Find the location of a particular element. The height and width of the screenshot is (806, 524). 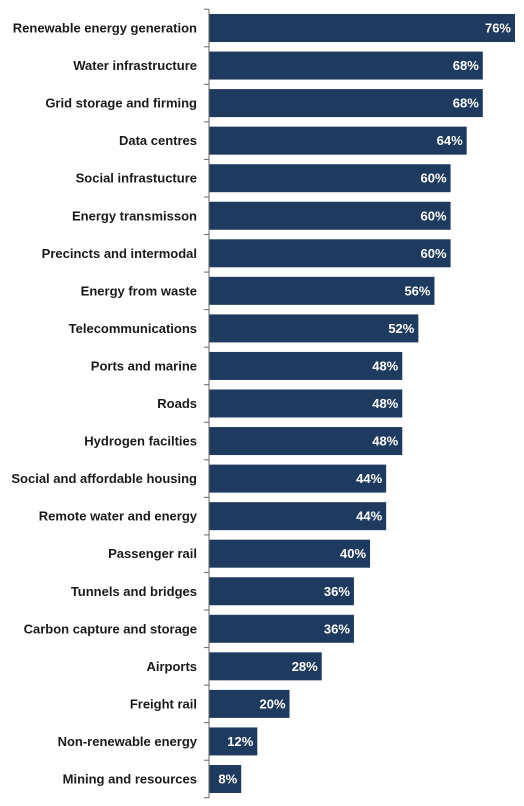

value-label-remote-water-and-energy: 44% is located at coordinates (369, 516).